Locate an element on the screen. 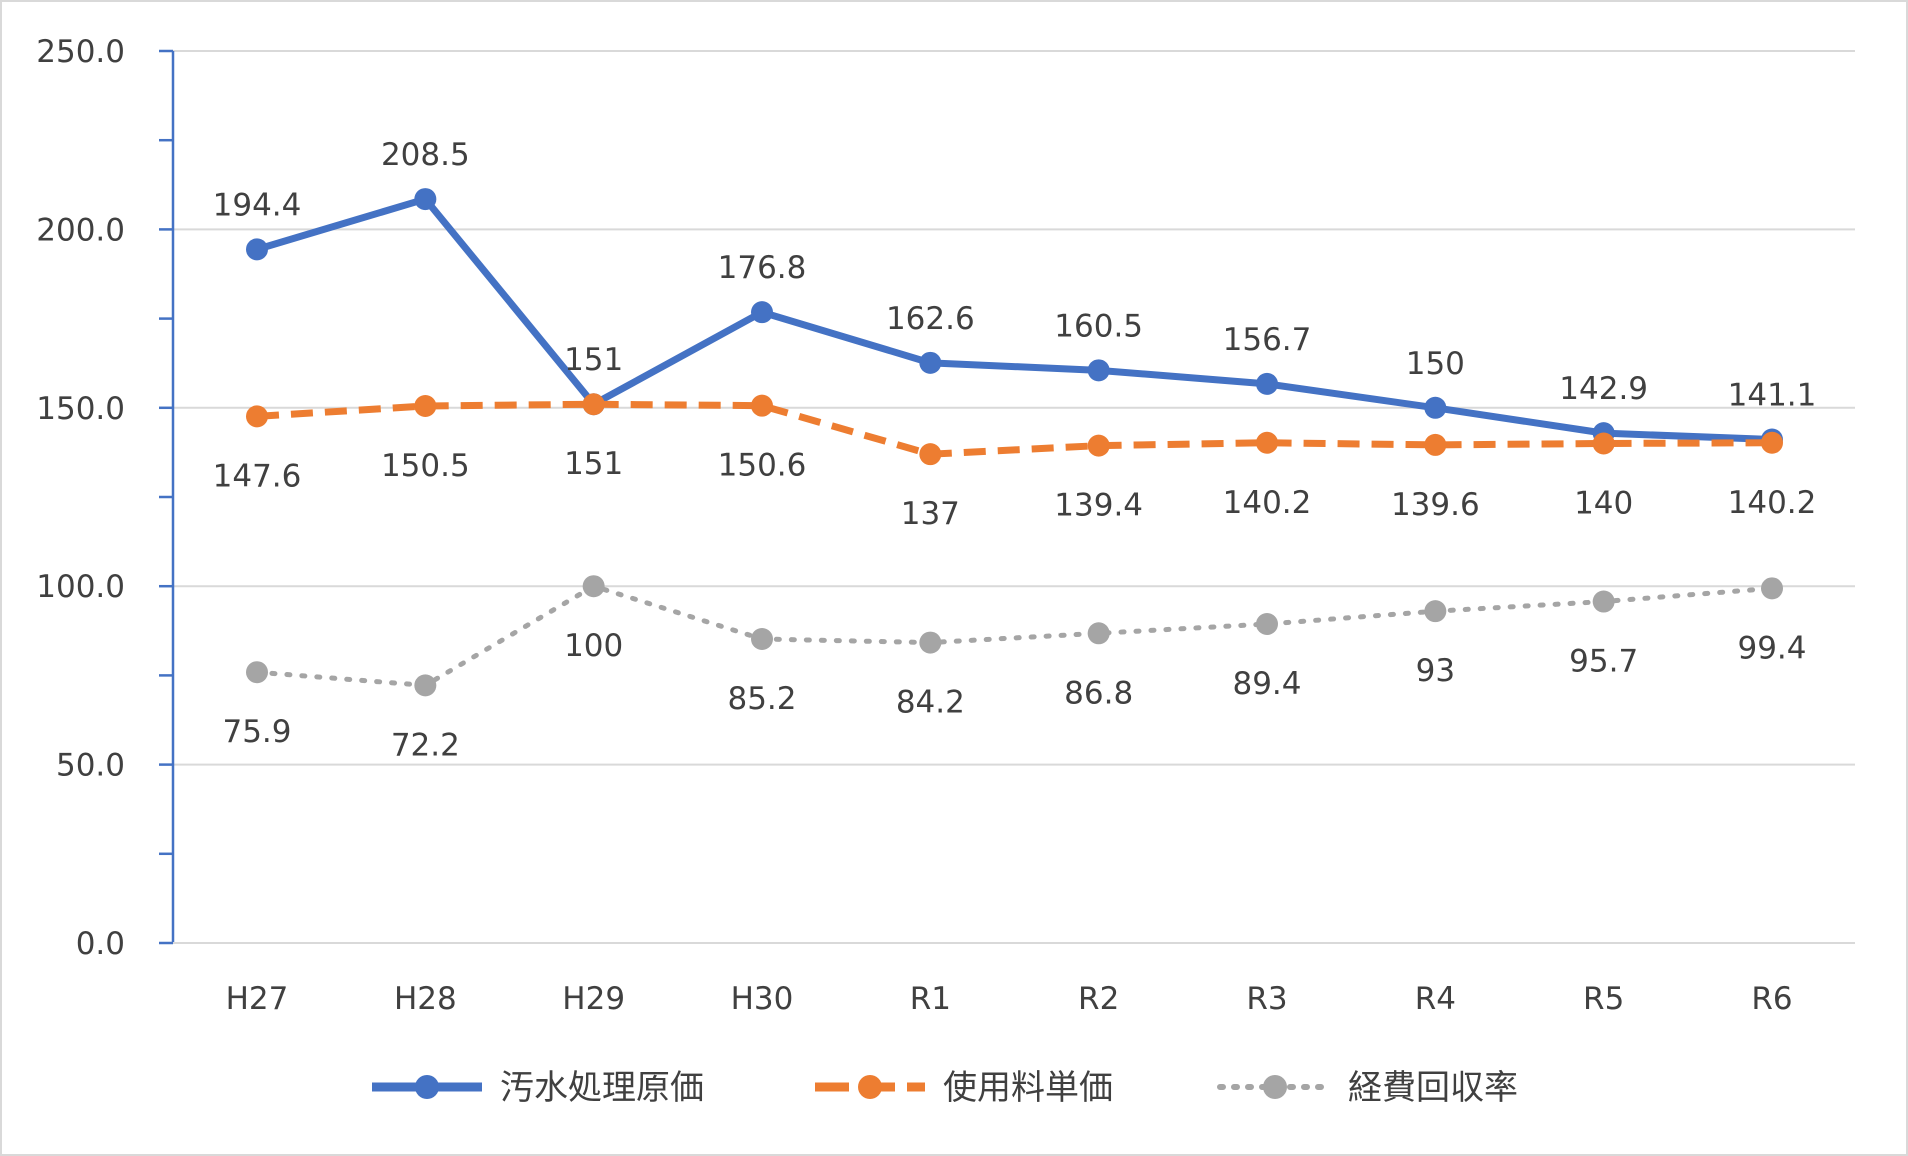 Image resolution: width=1908 pixels, height=1156 pixels. data-label: 137 is located at coordinates (930, 514).